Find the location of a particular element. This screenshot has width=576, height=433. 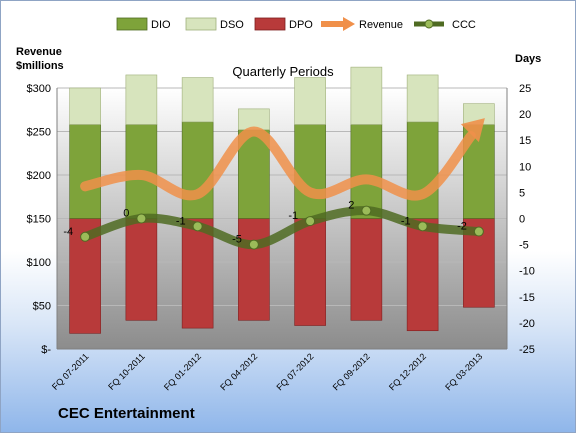

legend-label-dpo: DPO is located at coordinates (301, 25).